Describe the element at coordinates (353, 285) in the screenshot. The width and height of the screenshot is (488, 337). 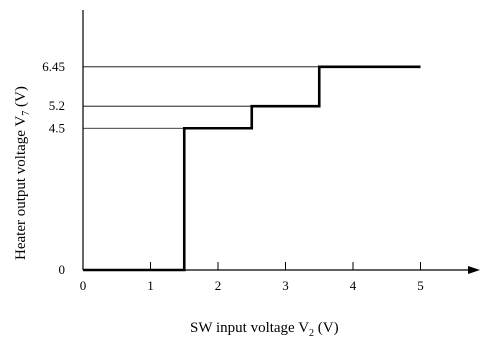
I see `x-tick-label-4: 4` at that location.